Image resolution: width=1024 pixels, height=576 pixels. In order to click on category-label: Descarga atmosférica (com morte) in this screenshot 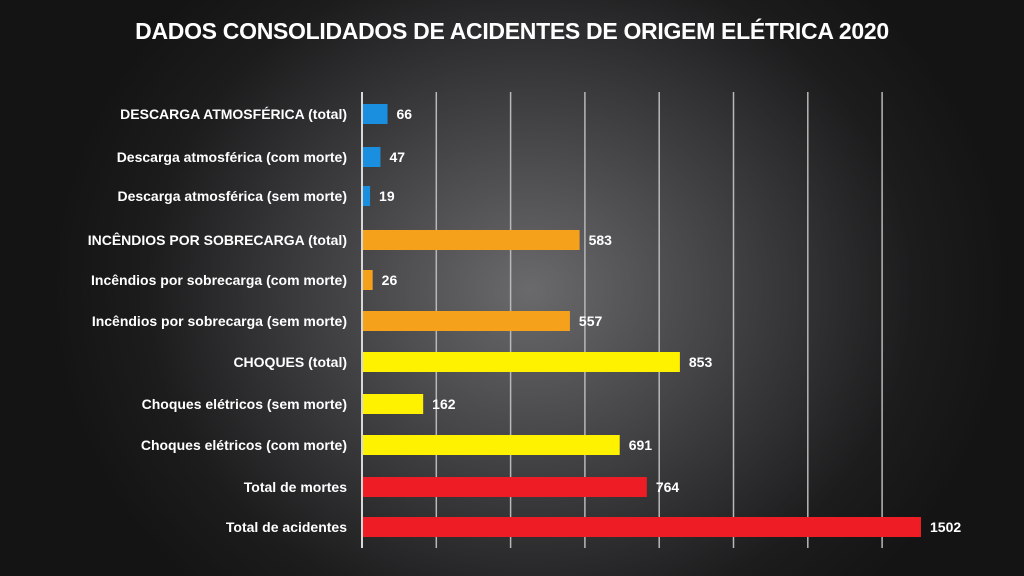, I will do `click(232, 157)`.